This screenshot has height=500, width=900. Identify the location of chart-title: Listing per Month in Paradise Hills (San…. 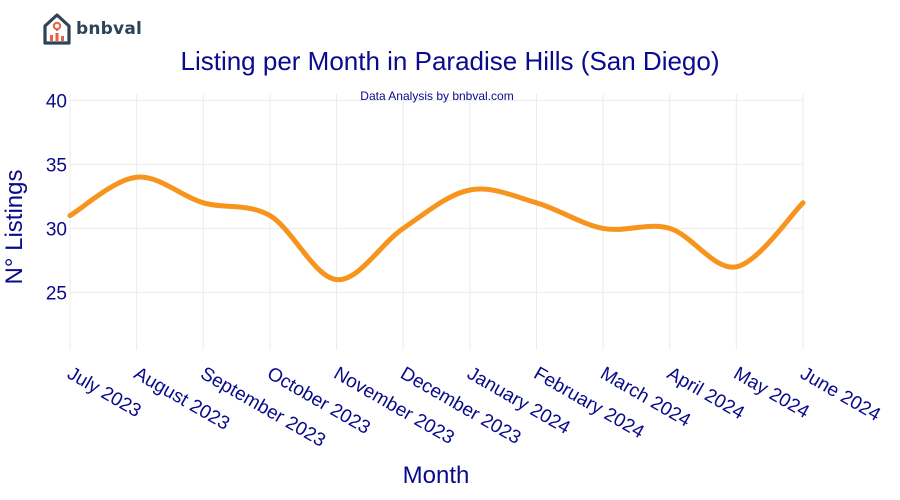
(449, 61).